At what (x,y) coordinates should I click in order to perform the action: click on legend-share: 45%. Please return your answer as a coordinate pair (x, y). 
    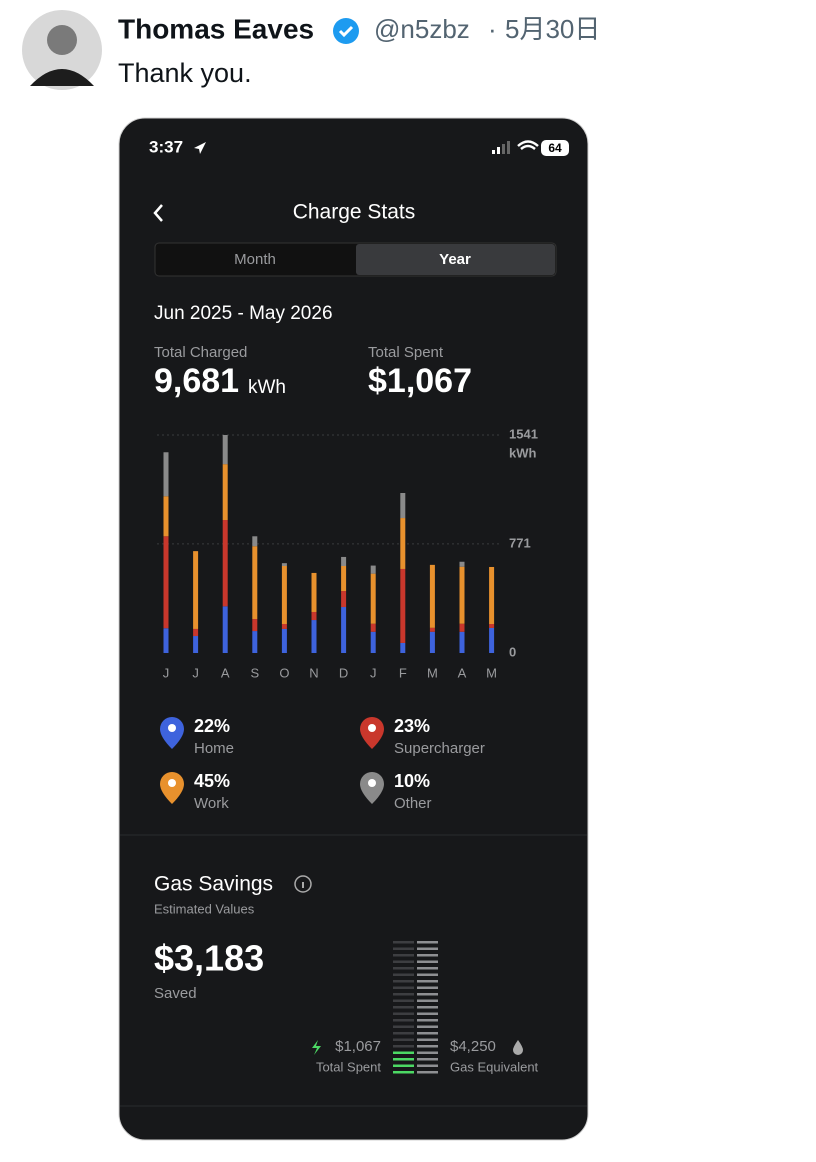
    Looking at the image, I should click on (212, 781).